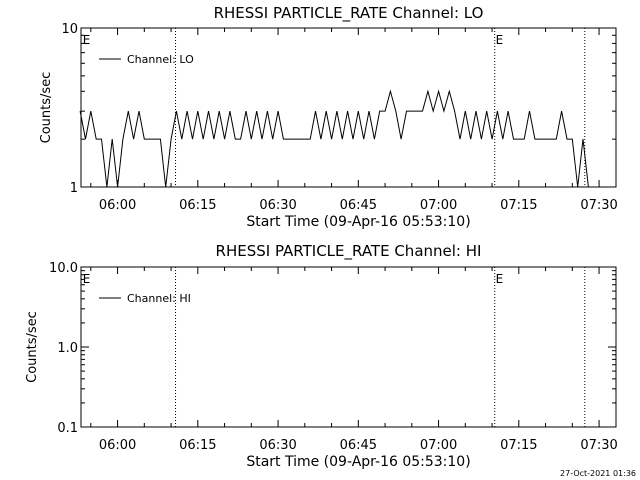 The width and height of the screenshot is (640, 480). I want to click on chart-title: RHESSI PARTICLE_RATE Channel: LO, so click(349, 13).